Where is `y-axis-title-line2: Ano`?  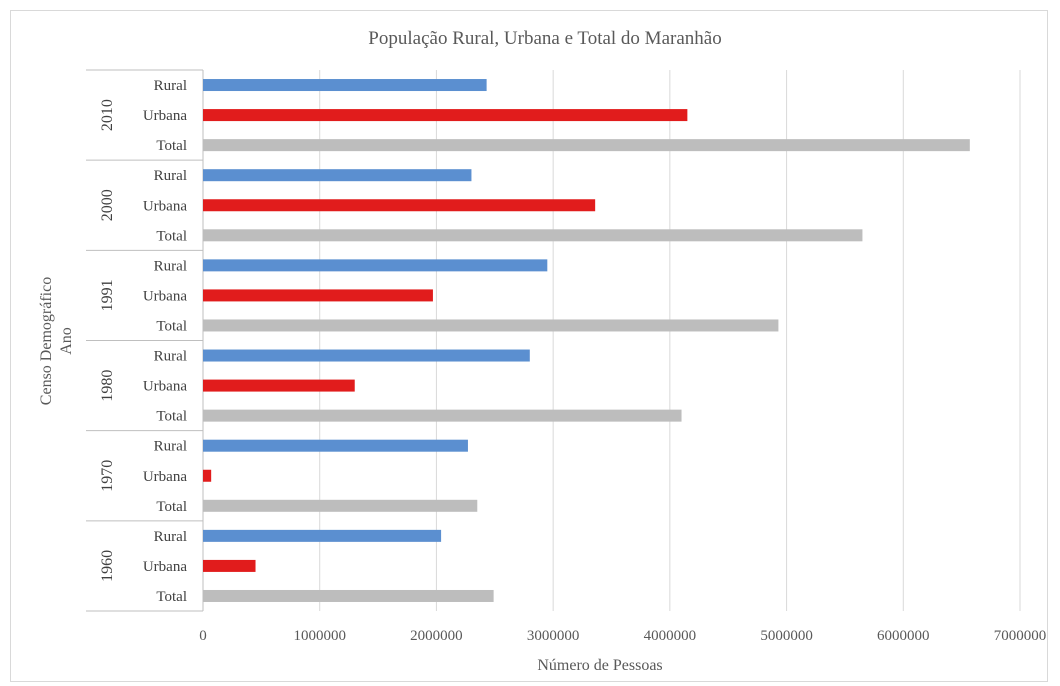 y-axis-title-line2: Ano is located at coordinates (66, 341).